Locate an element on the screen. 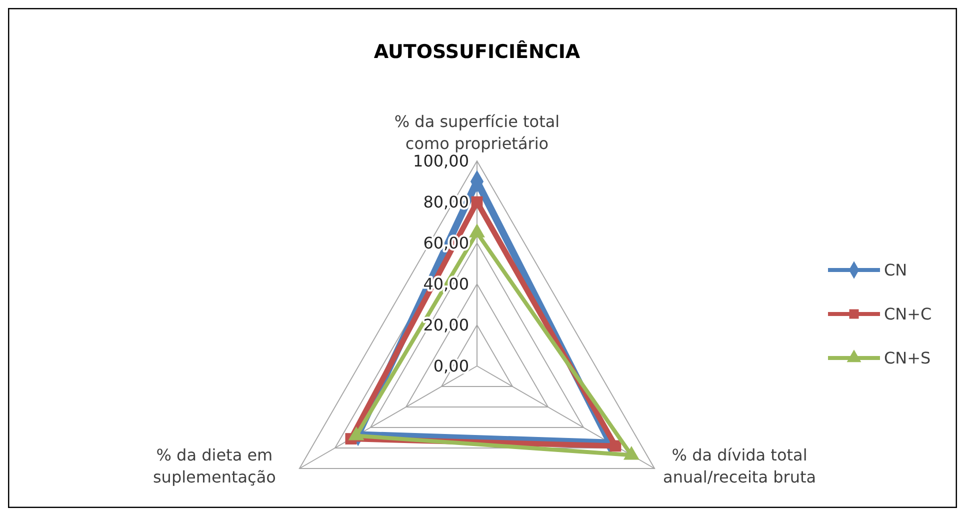  y-tick-label: 20,00 is located at coordinates (446, 325).